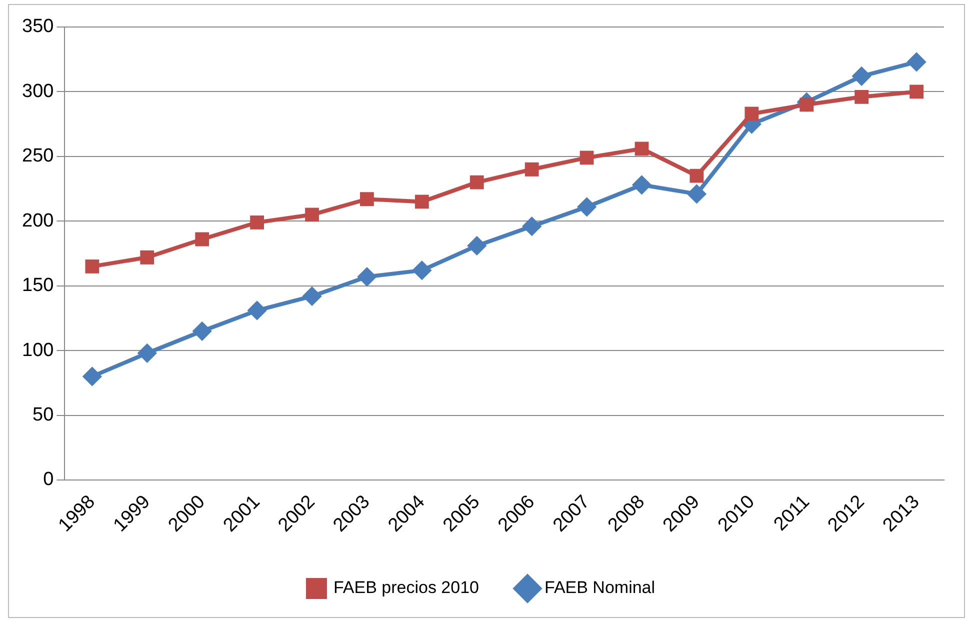 The width and height of the screenshot is (971, 621). Describe the element at coordinates (38, 350) in the screenshot. I see `y-tick-label: 100` at that location.